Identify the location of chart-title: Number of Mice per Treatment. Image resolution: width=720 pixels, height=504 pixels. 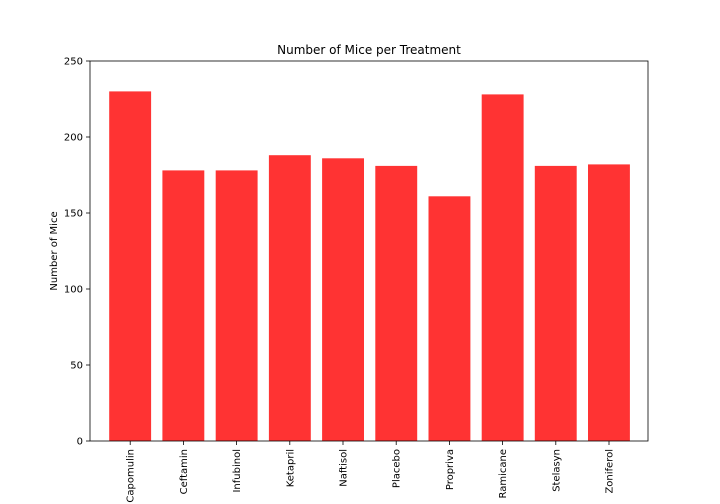
(369, 50).